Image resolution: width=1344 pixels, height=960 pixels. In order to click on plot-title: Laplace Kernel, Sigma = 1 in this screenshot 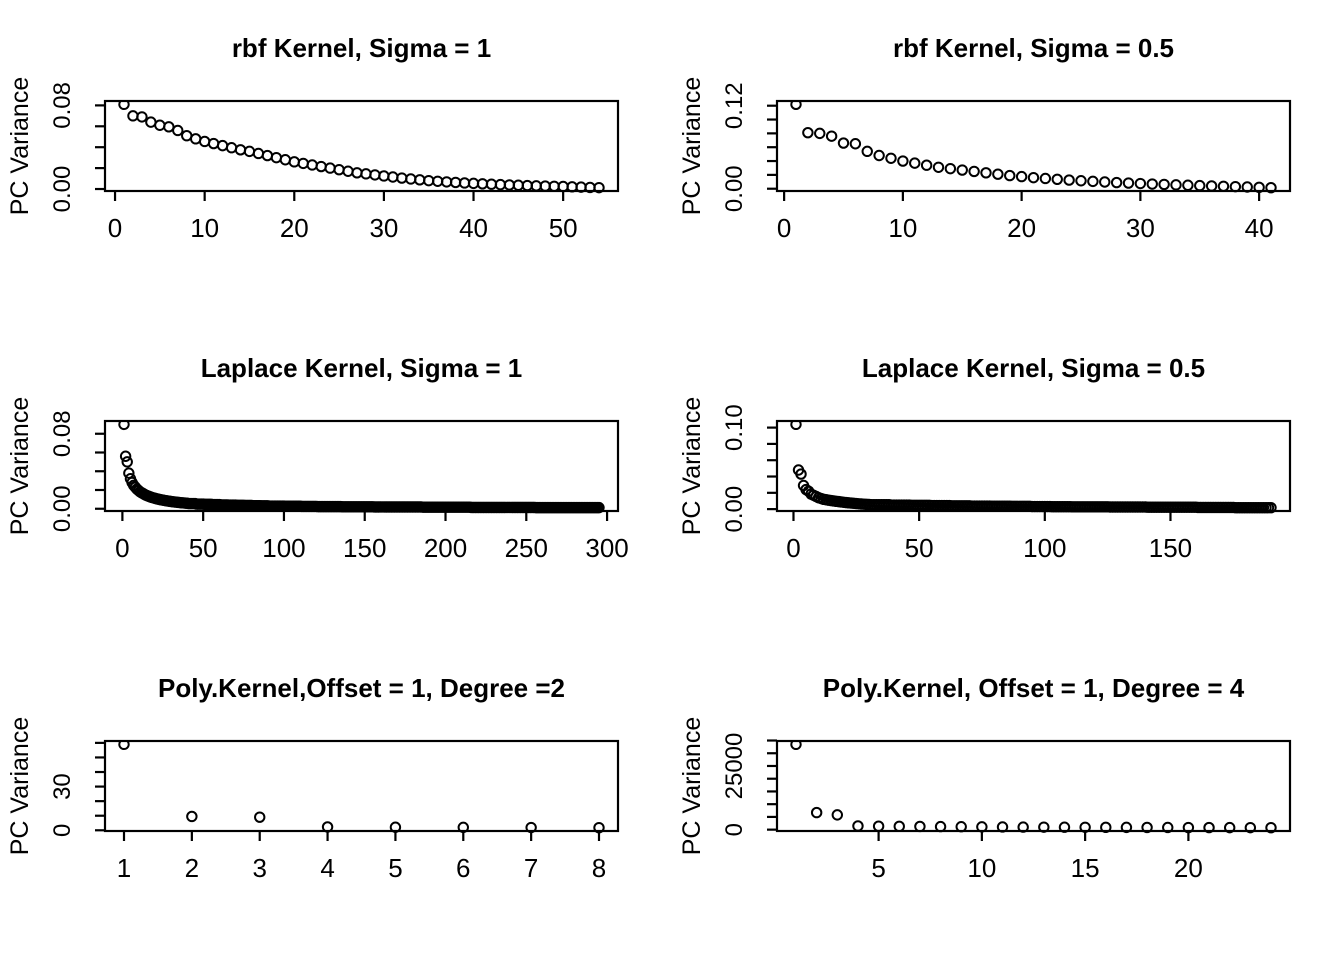, I will do `click(362, 368)`.